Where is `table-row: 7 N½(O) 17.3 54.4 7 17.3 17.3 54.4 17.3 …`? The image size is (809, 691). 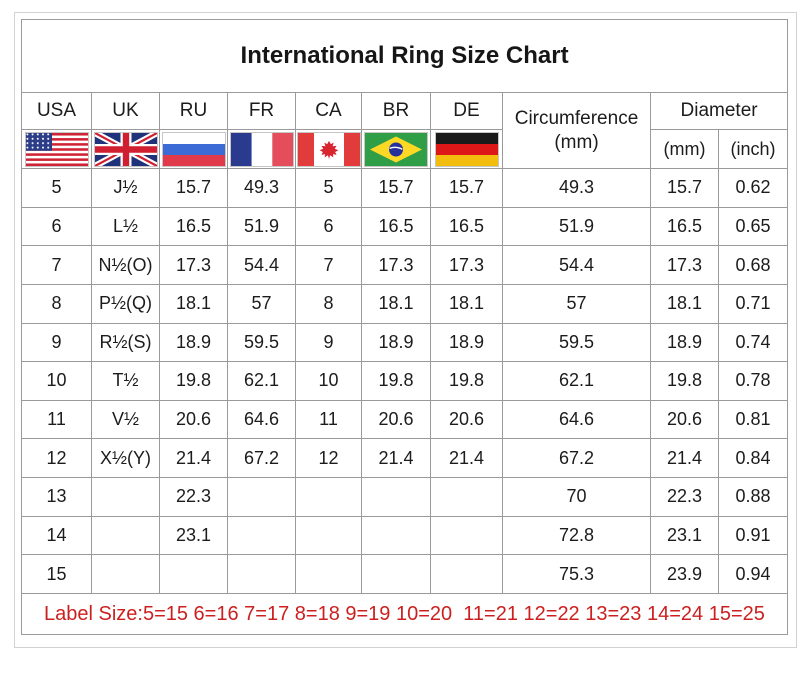
table-row: 7 N½(O) 17.3 54.4 7 17.3 17.3 54.4 17.3 … is located at coordinates (405, 265).